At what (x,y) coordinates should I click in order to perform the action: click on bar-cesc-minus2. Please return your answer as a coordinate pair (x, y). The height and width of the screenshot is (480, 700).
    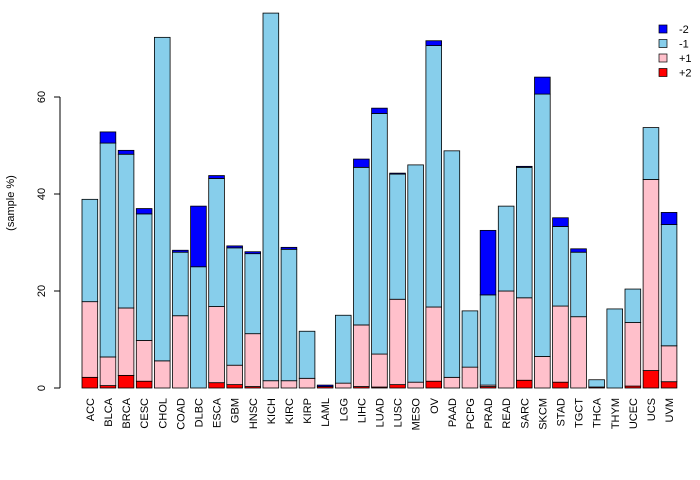
    Looking at the image, I should click on (144, 211).